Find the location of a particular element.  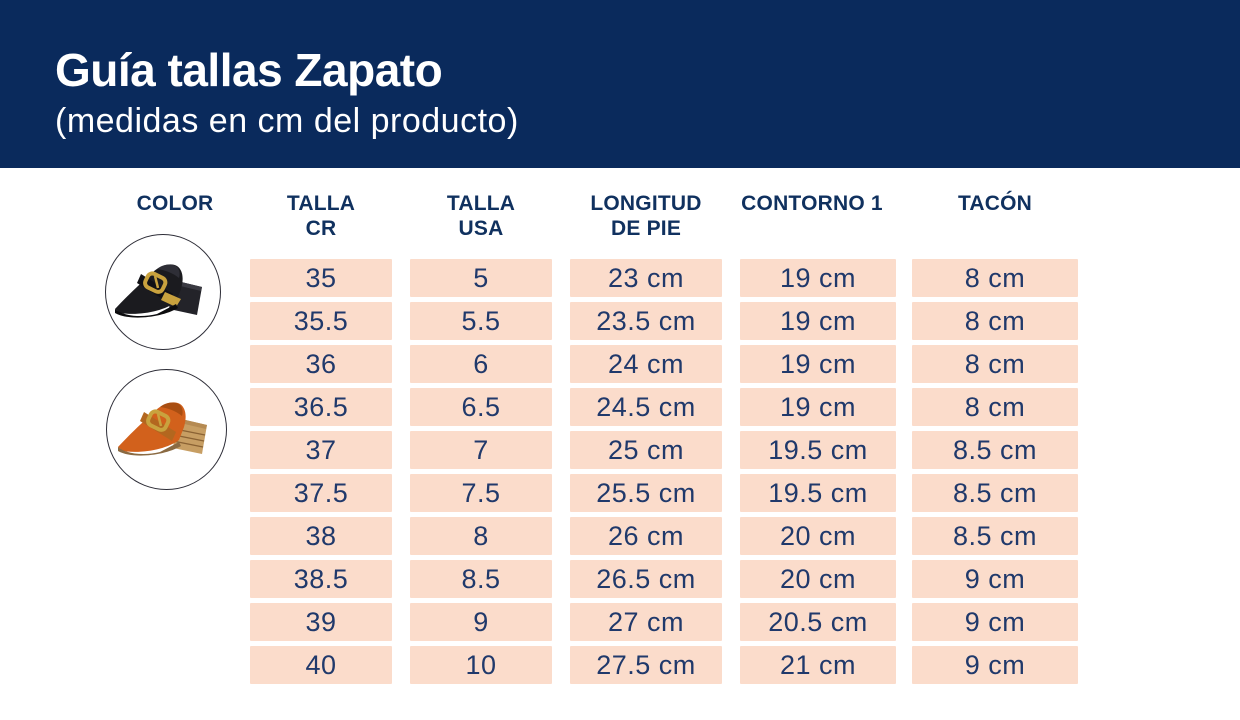

cell-longitud: 24 cm is located at coordinates (646, 364).